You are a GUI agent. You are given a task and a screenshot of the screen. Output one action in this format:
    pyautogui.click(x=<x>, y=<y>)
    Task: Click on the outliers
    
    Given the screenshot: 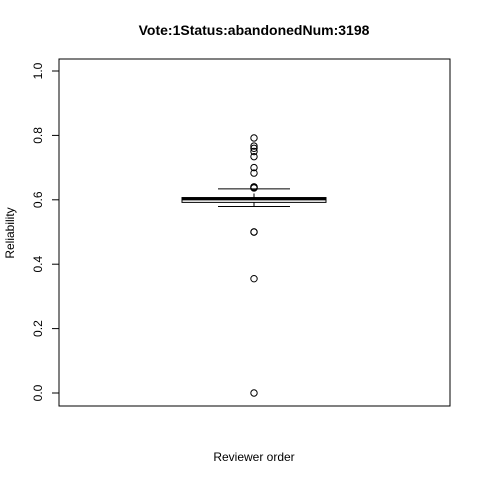 What is the action you would take?
    pyautogui.click(x=254, y=265)
    